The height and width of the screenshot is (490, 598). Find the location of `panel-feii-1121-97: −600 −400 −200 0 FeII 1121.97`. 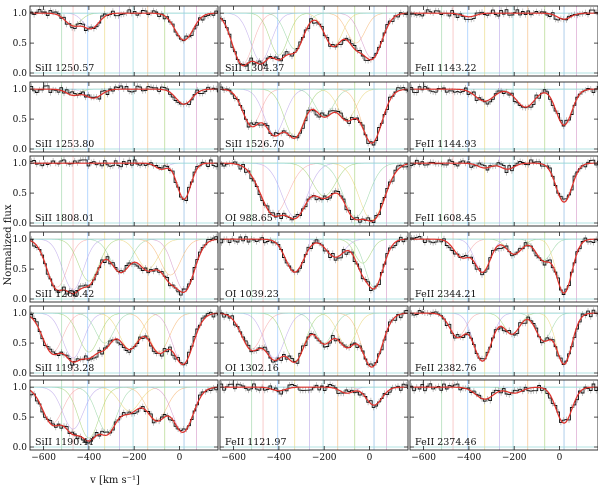

panel-feii-1121-97: −600 −400 −200 0 FeII 1121.97 is located at coordinates (314, 421).